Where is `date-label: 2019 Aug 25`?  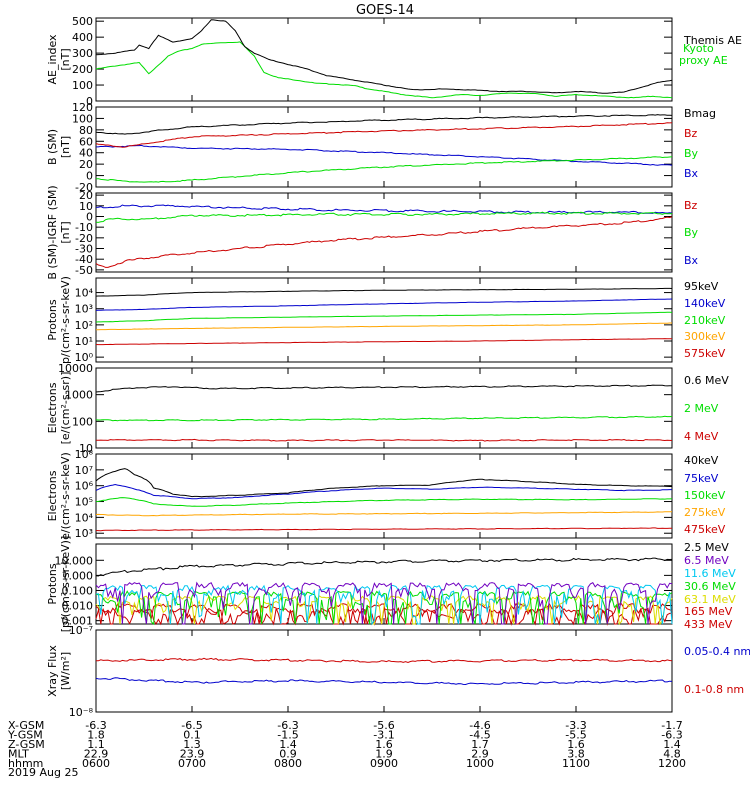
date-label: 2019 Aug 25 is located at coordinates (43, 772).